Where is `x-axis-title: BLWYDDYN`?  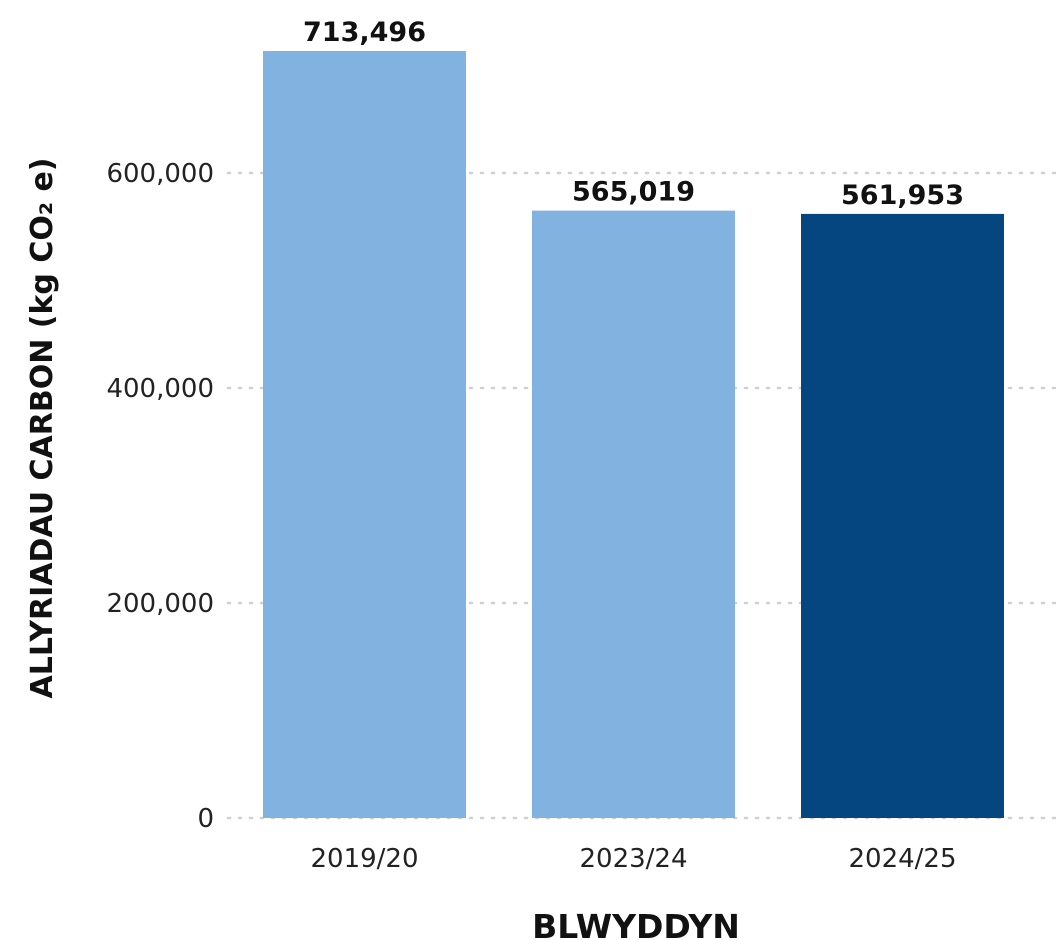 x-axis-title: BLWYDDYN is located at coordinates (636, 923).